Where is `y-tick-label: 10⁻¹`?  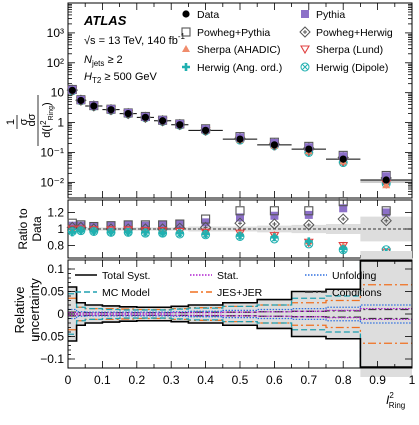
y-tick-label: 10⁻¹ is located at coordinates (52, 152).